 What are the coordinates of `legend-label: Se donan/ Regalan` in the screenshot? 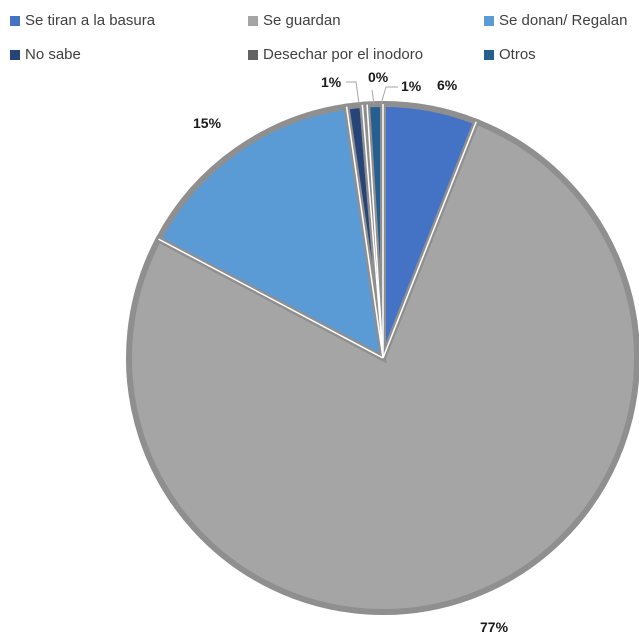 It's located at (563, 20).